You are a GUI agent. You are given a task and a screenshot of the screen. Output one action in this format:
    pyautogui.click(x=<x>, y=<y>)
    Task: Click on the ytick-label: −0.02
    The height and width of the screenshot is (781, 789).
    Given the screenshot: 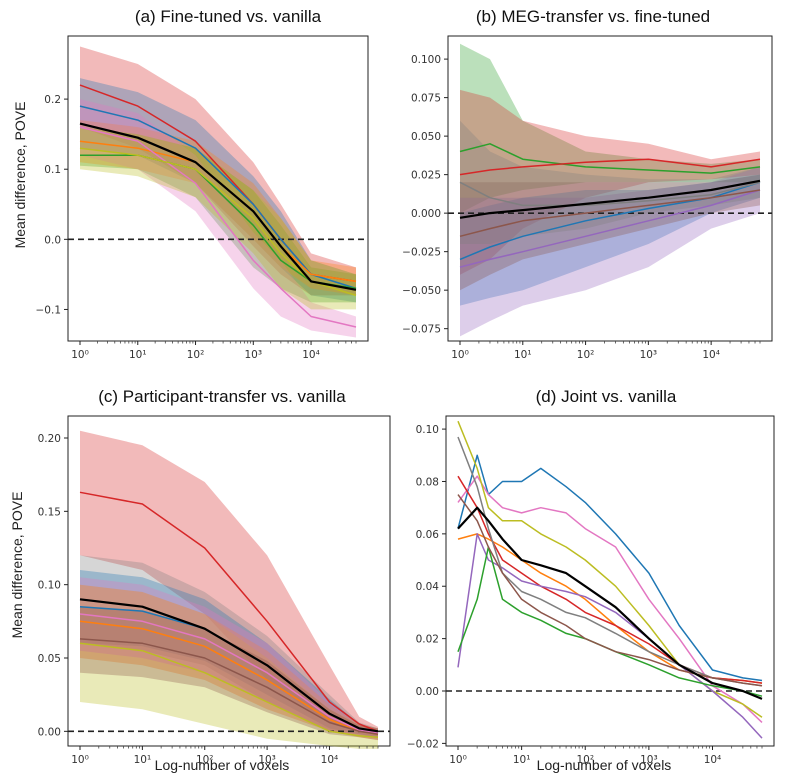 What is the action you would take?
    pyautogui.click(x=423, y=744)
    